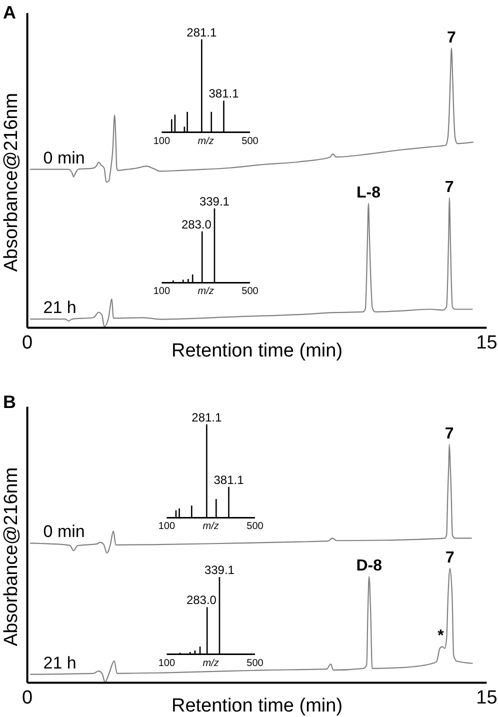 Image resolution: width=498 pixels, height=717 pixels. Describe the element at coordinates (441, 636) in the screenshot. I see `annotation: *` at that location.